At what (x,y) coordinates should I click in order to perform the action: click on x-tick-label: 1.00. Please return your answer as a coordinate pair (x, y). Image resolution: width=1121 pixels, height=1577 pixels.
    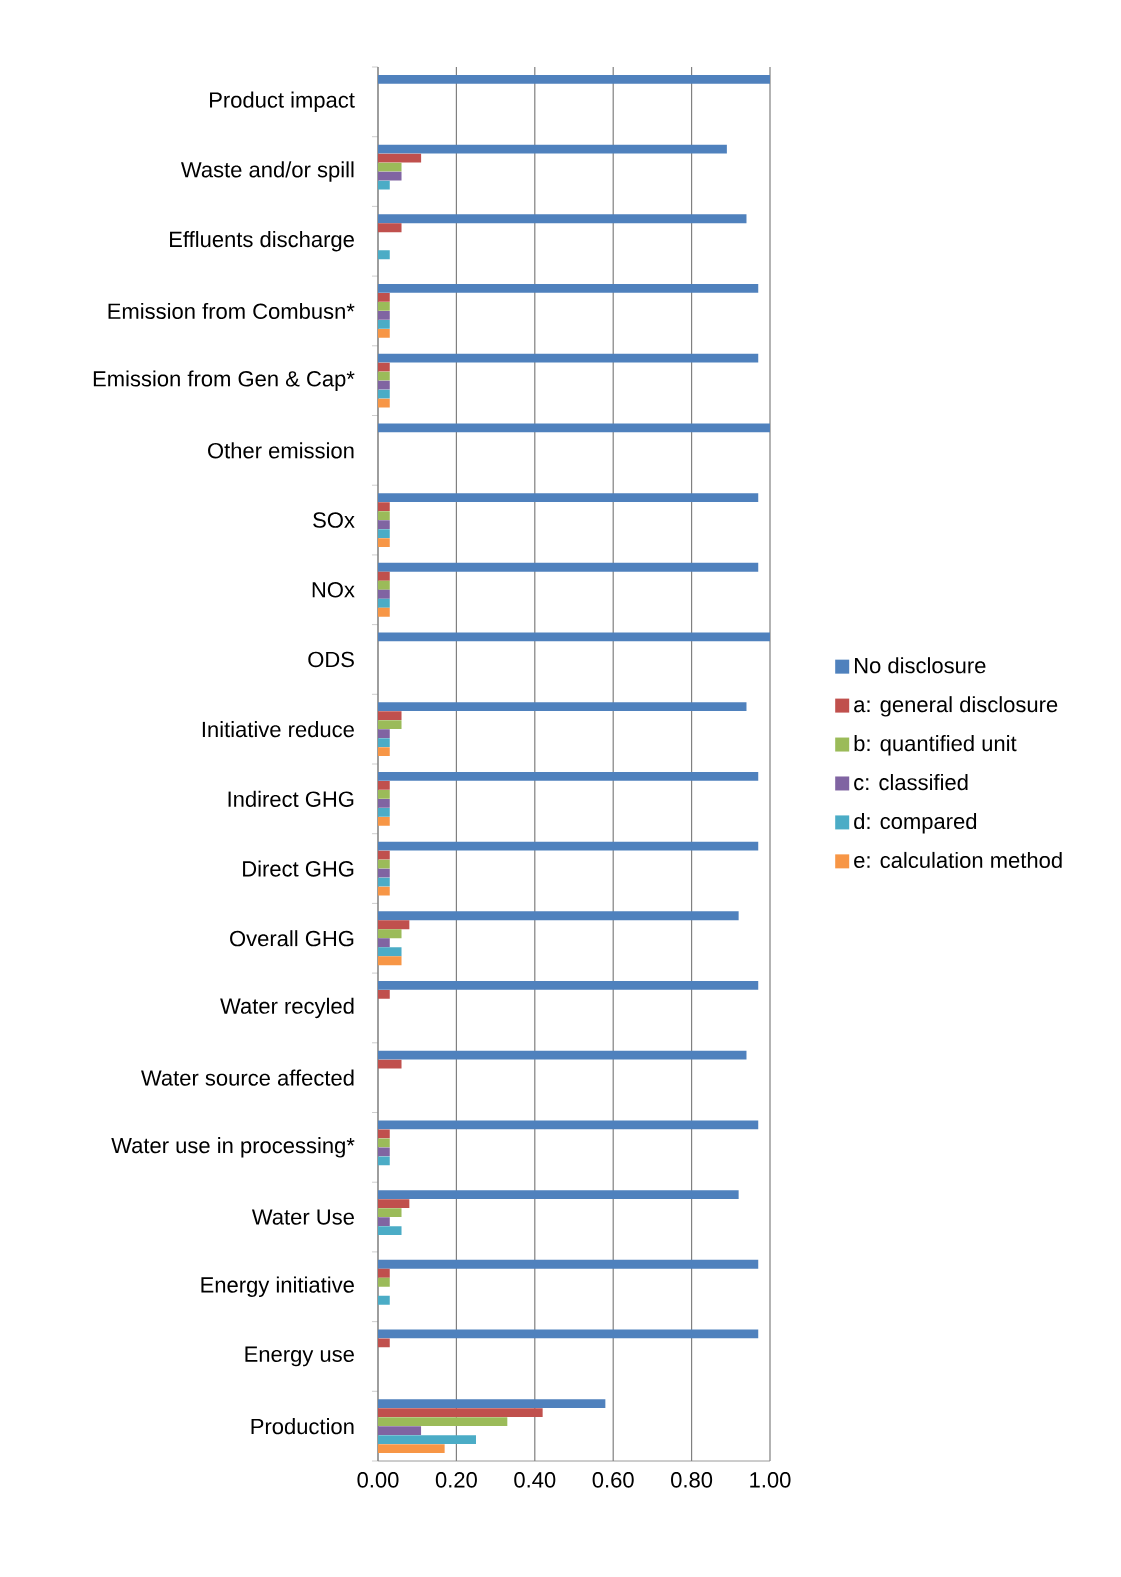
    Looking at the image, I should click on (770, 1480).